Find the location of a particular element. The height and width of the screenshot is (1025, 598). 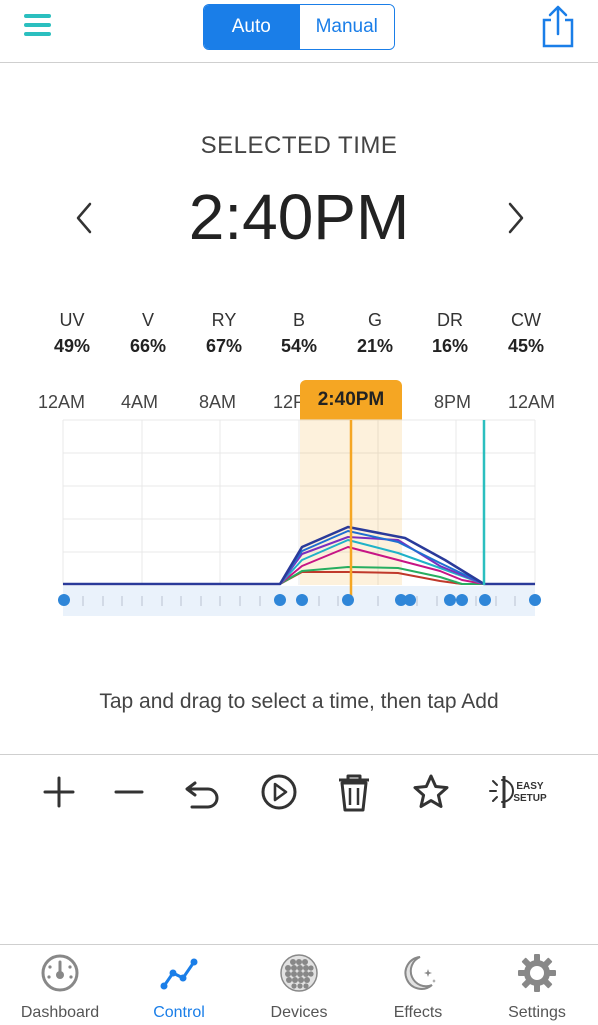

moon-stars-icon is located at coordinates (420, 973).